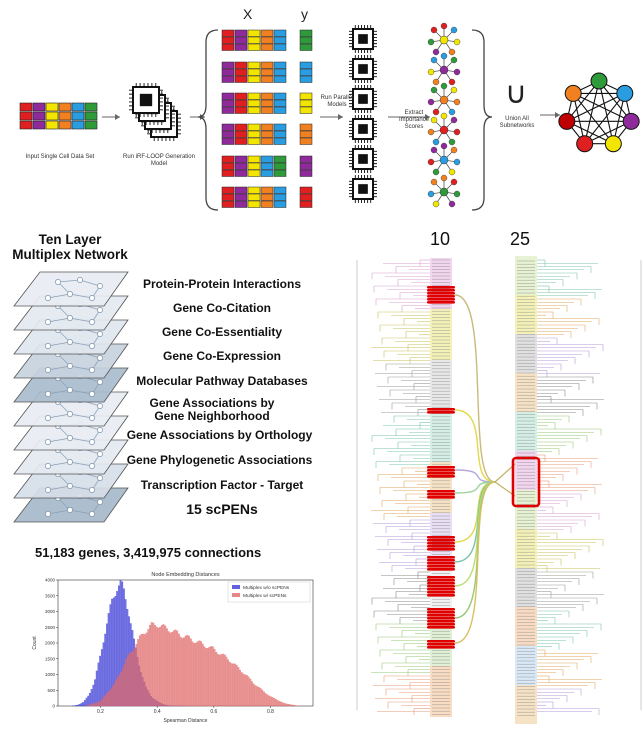 This screenshot has height=729, width=644. I want to click on union-network-node, so click(625, 93).